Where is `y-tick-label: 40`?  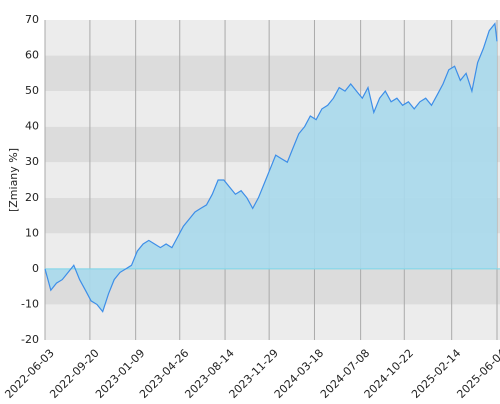
y-tick-label: 40 is located at coordinates (32, 126).